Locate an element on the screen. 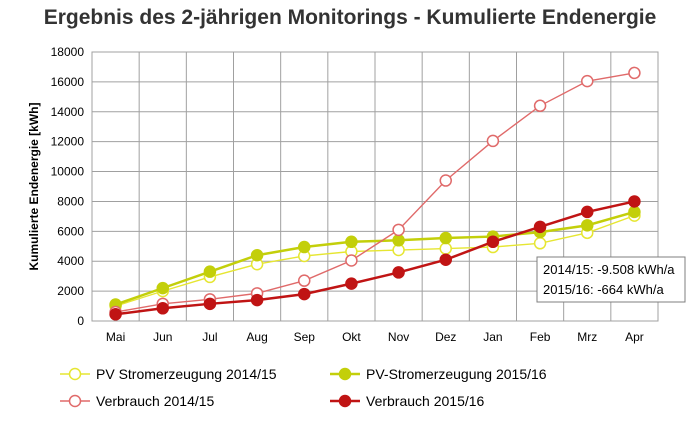 This screenshot has height=422, width=700. annotation-text: 2015/16: -664 kWh/a is located at coordinates (603, 289).